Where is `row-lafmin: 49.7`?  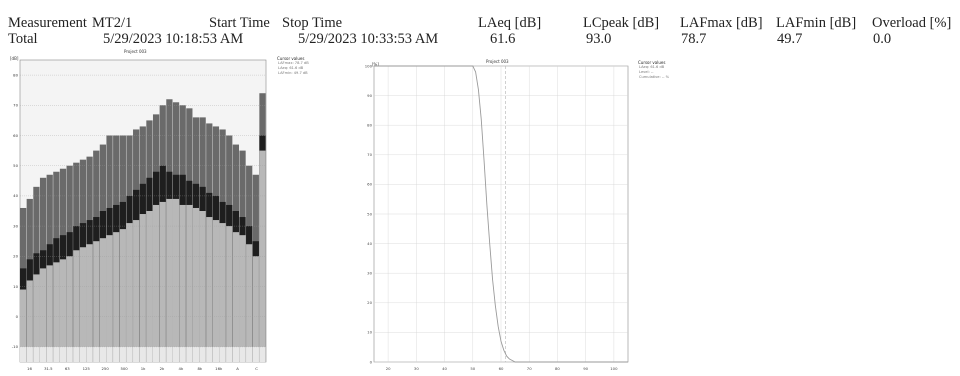 row-lafmin: 49.7 is located at coordinates (790, 39).